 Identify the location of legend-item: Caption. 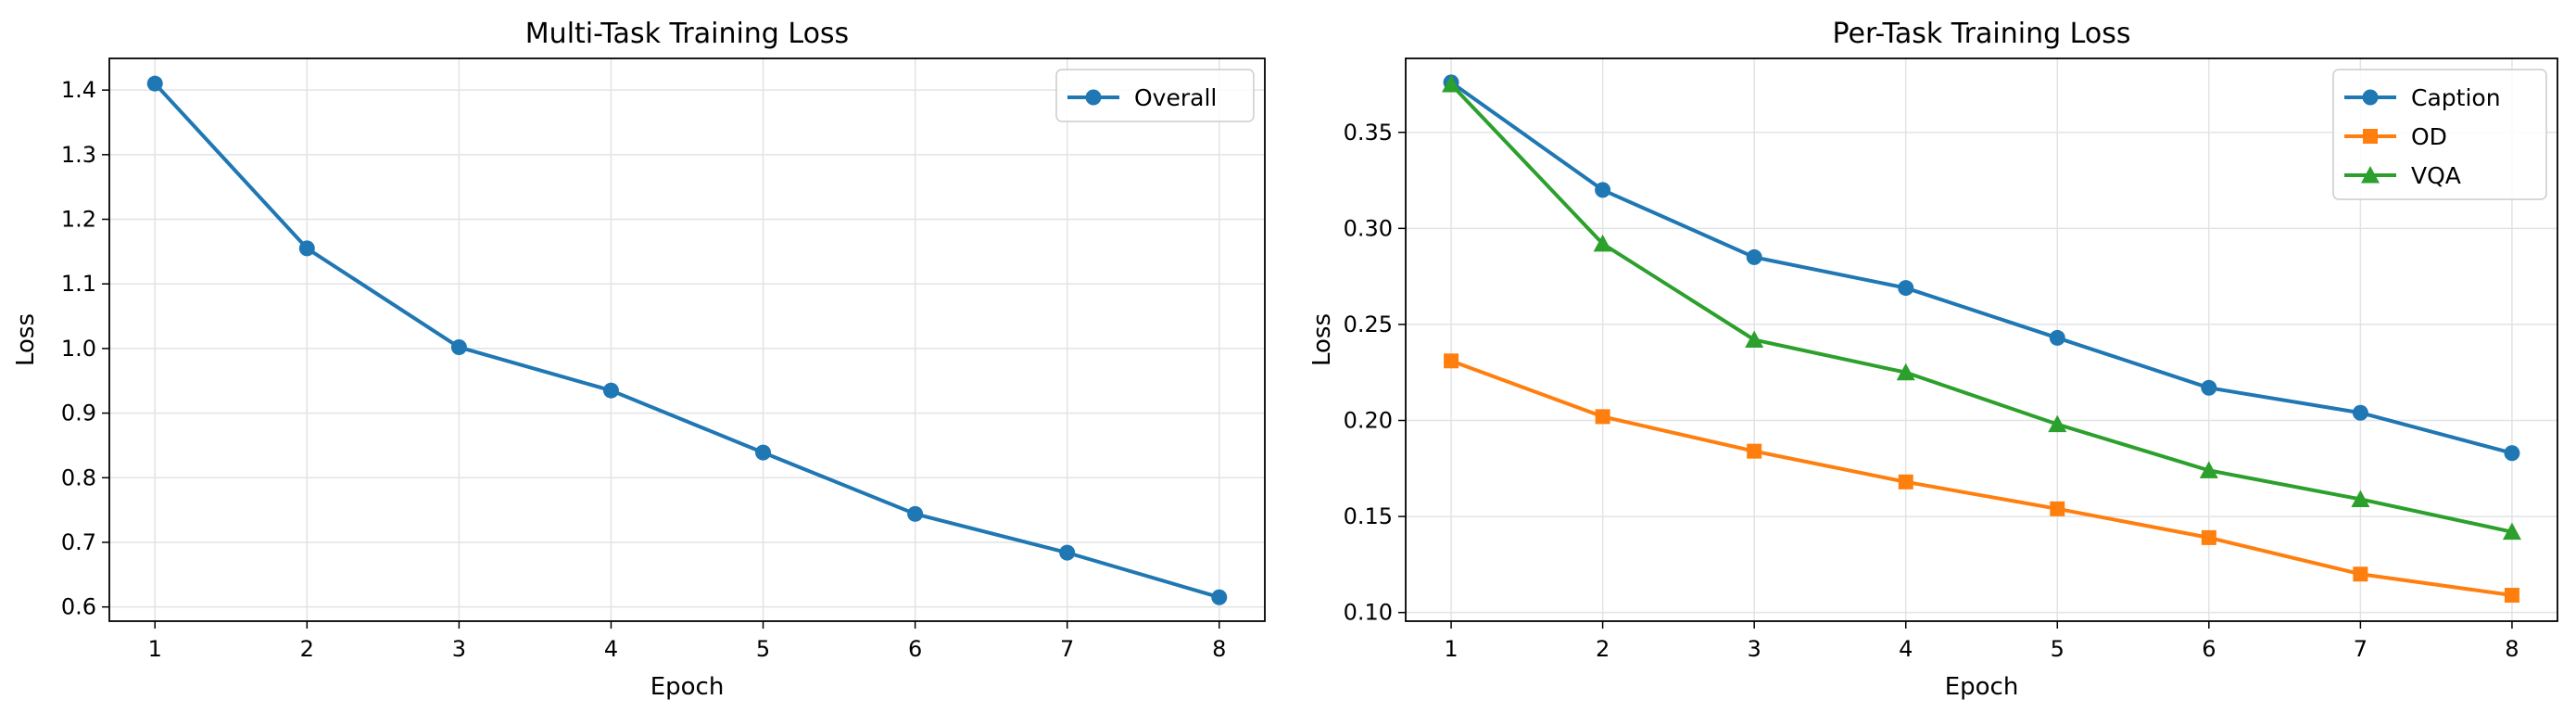
(2422, 98).